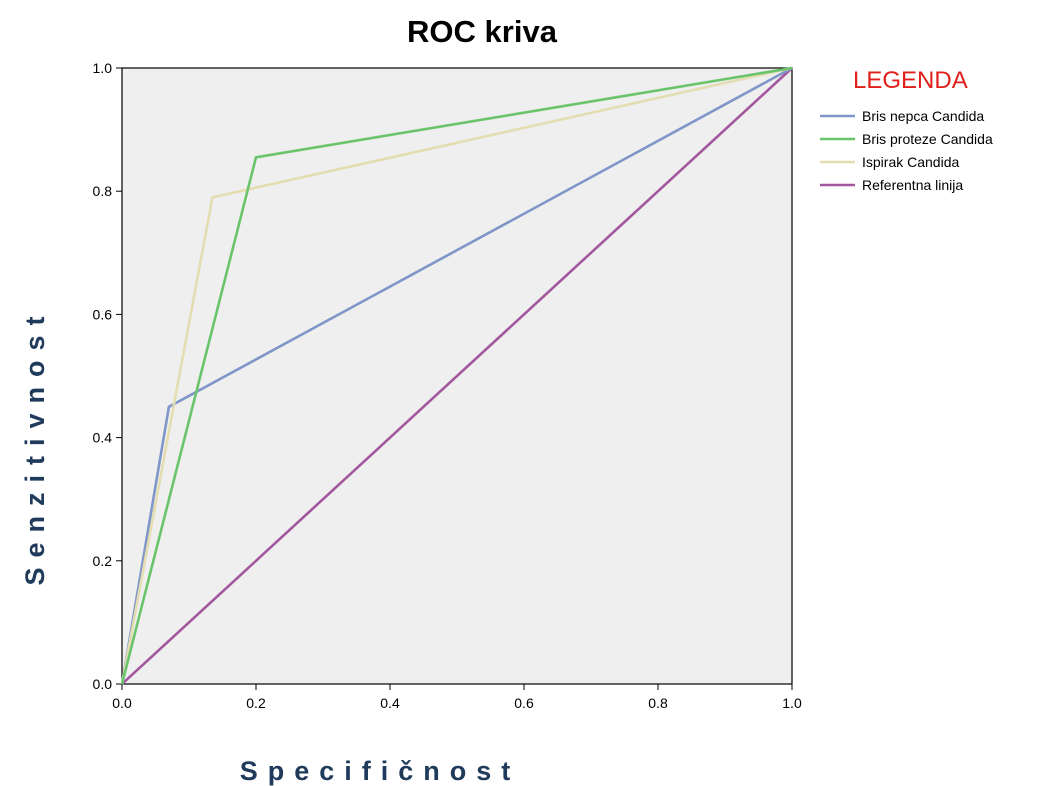 This screenshot has width=1047, height=786. I want to click on y-axis-label: Senzitivnost, so click(35, 445).